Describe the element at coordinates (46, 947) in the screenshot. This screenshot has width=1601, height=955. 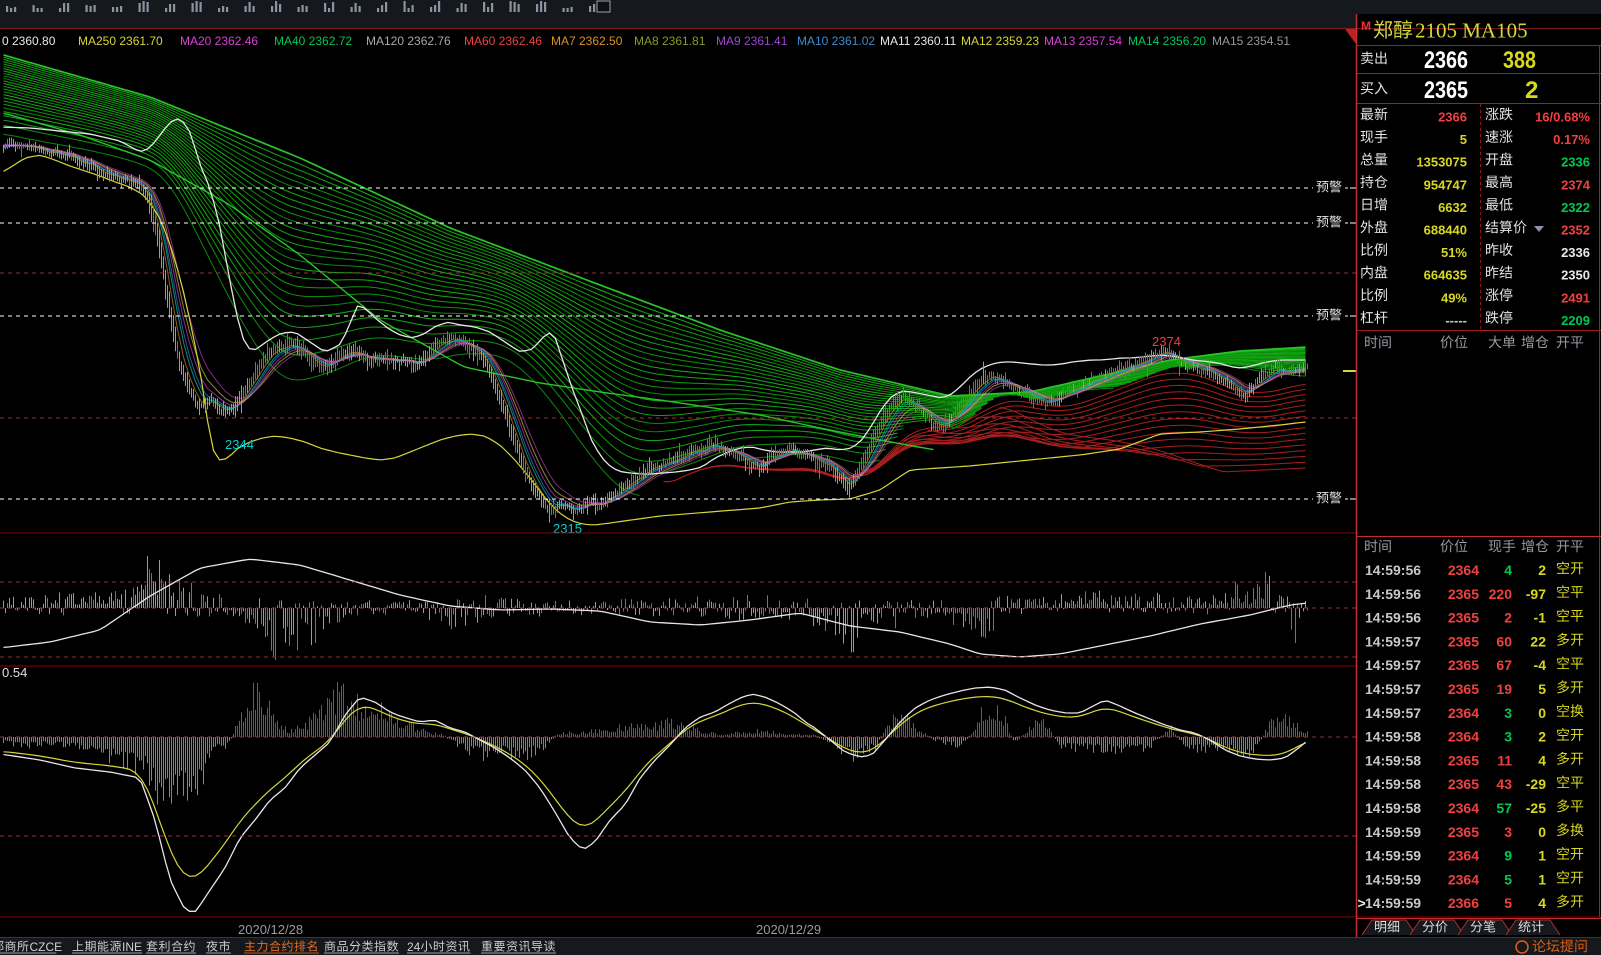
I see `svg-text: CZCE` at that location.